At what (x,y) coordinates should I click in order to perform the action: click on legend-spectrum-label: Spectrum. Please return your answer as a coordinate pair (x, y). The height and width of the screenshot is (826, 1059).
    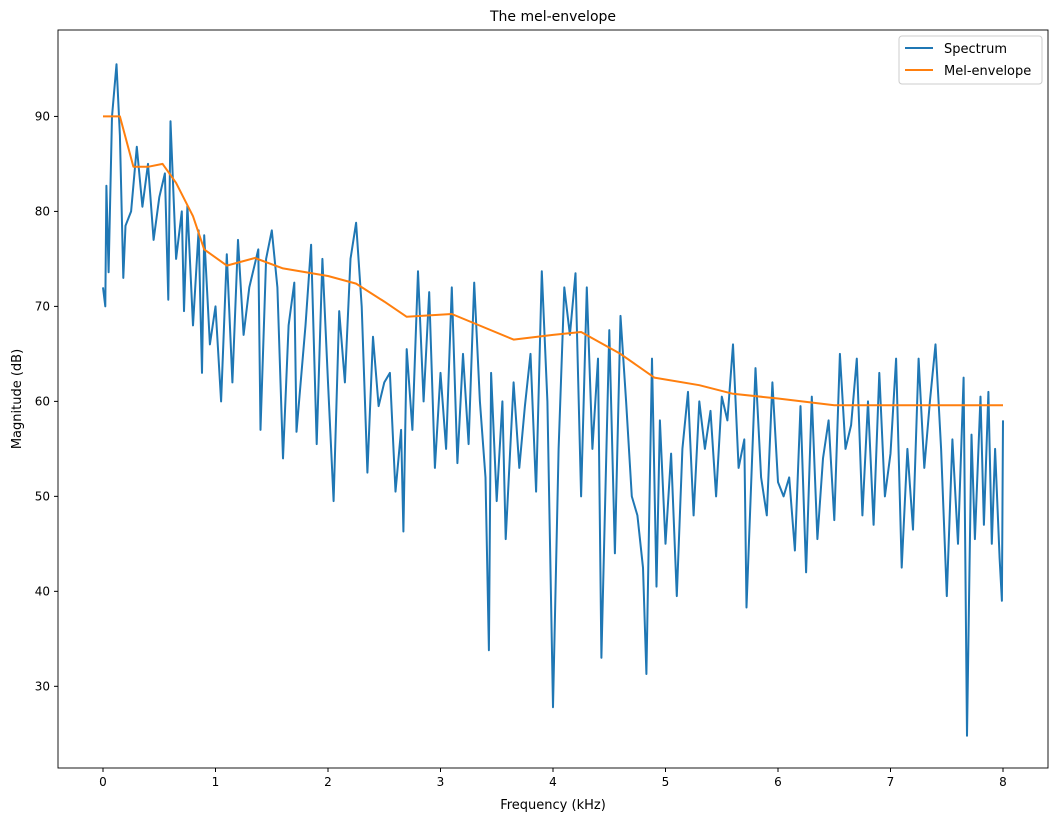
    Looking at the image, I should click on (975, 49).